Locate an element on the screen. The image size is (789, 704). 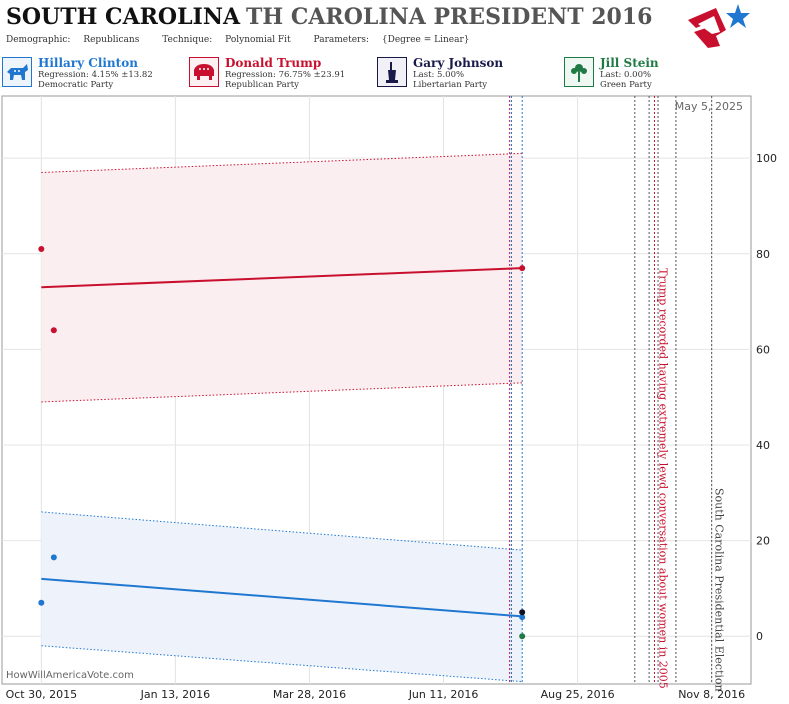
y-tick-label: 100 is located at coordinates (766, 158).